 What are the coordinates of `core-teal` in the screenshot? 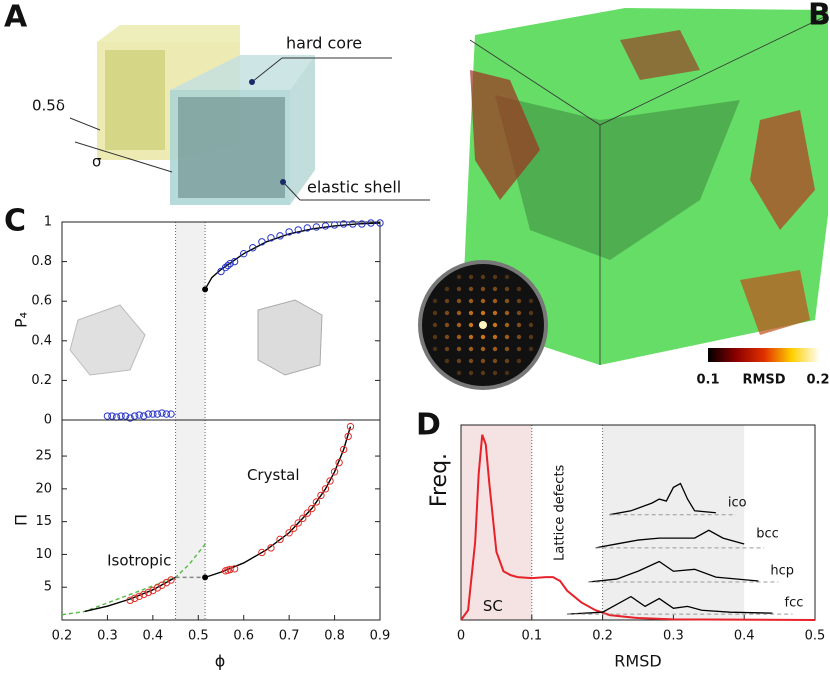 It's located at (231, 147).